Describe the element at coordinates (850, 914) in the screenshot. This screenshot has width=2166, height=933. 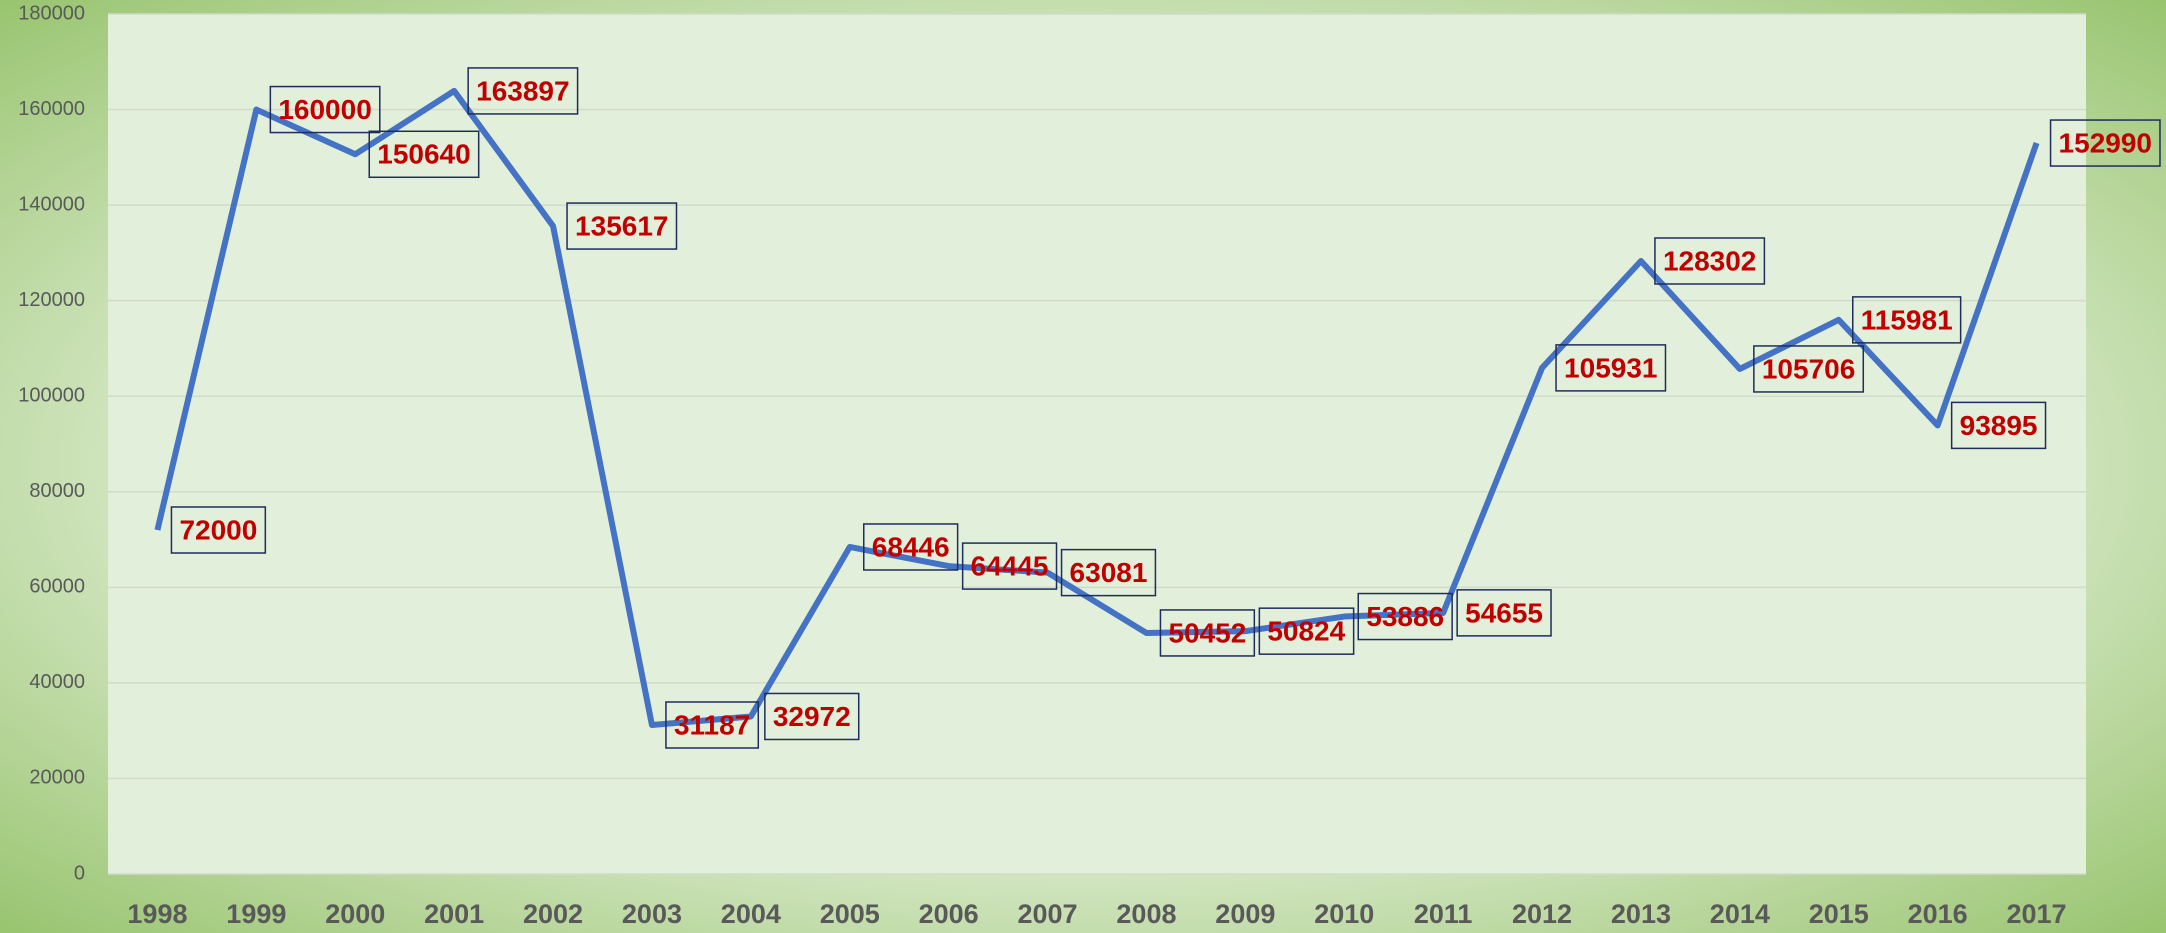
I see `x-tick-label: 2005` at that location.